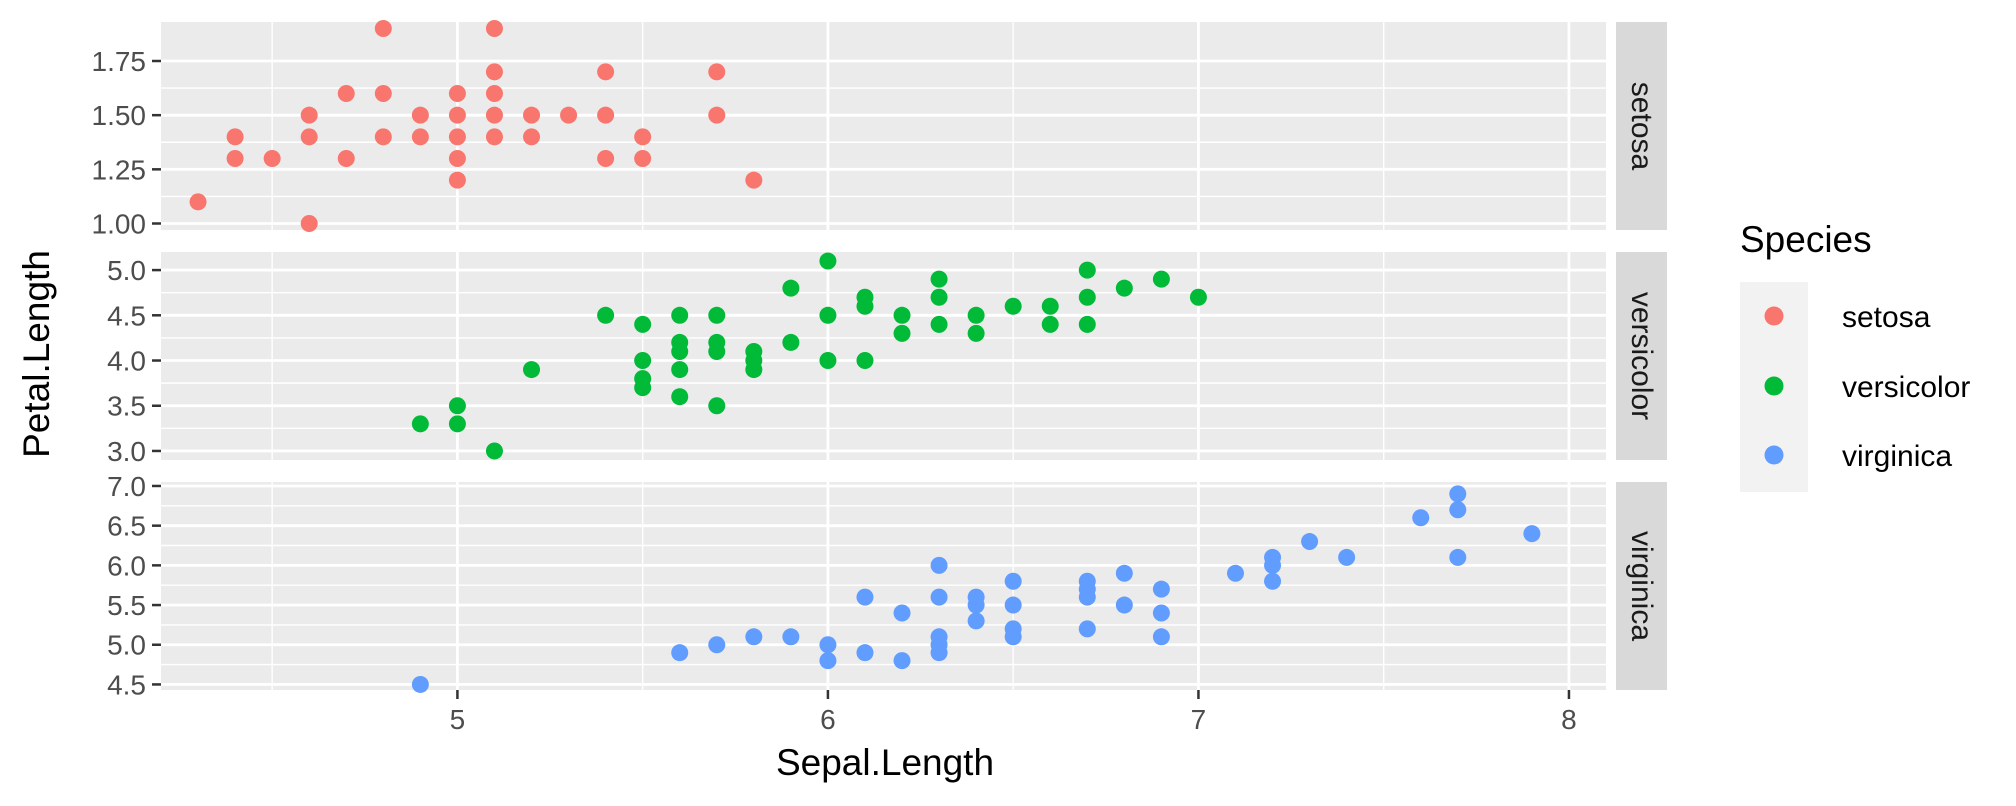 The height and width of the screenshot is (806, 2016). What do you see at coordinates (885, 762) in the screenshot?
I see `x-axis-title: Sepal.Length` at bounding box center [885, 762].